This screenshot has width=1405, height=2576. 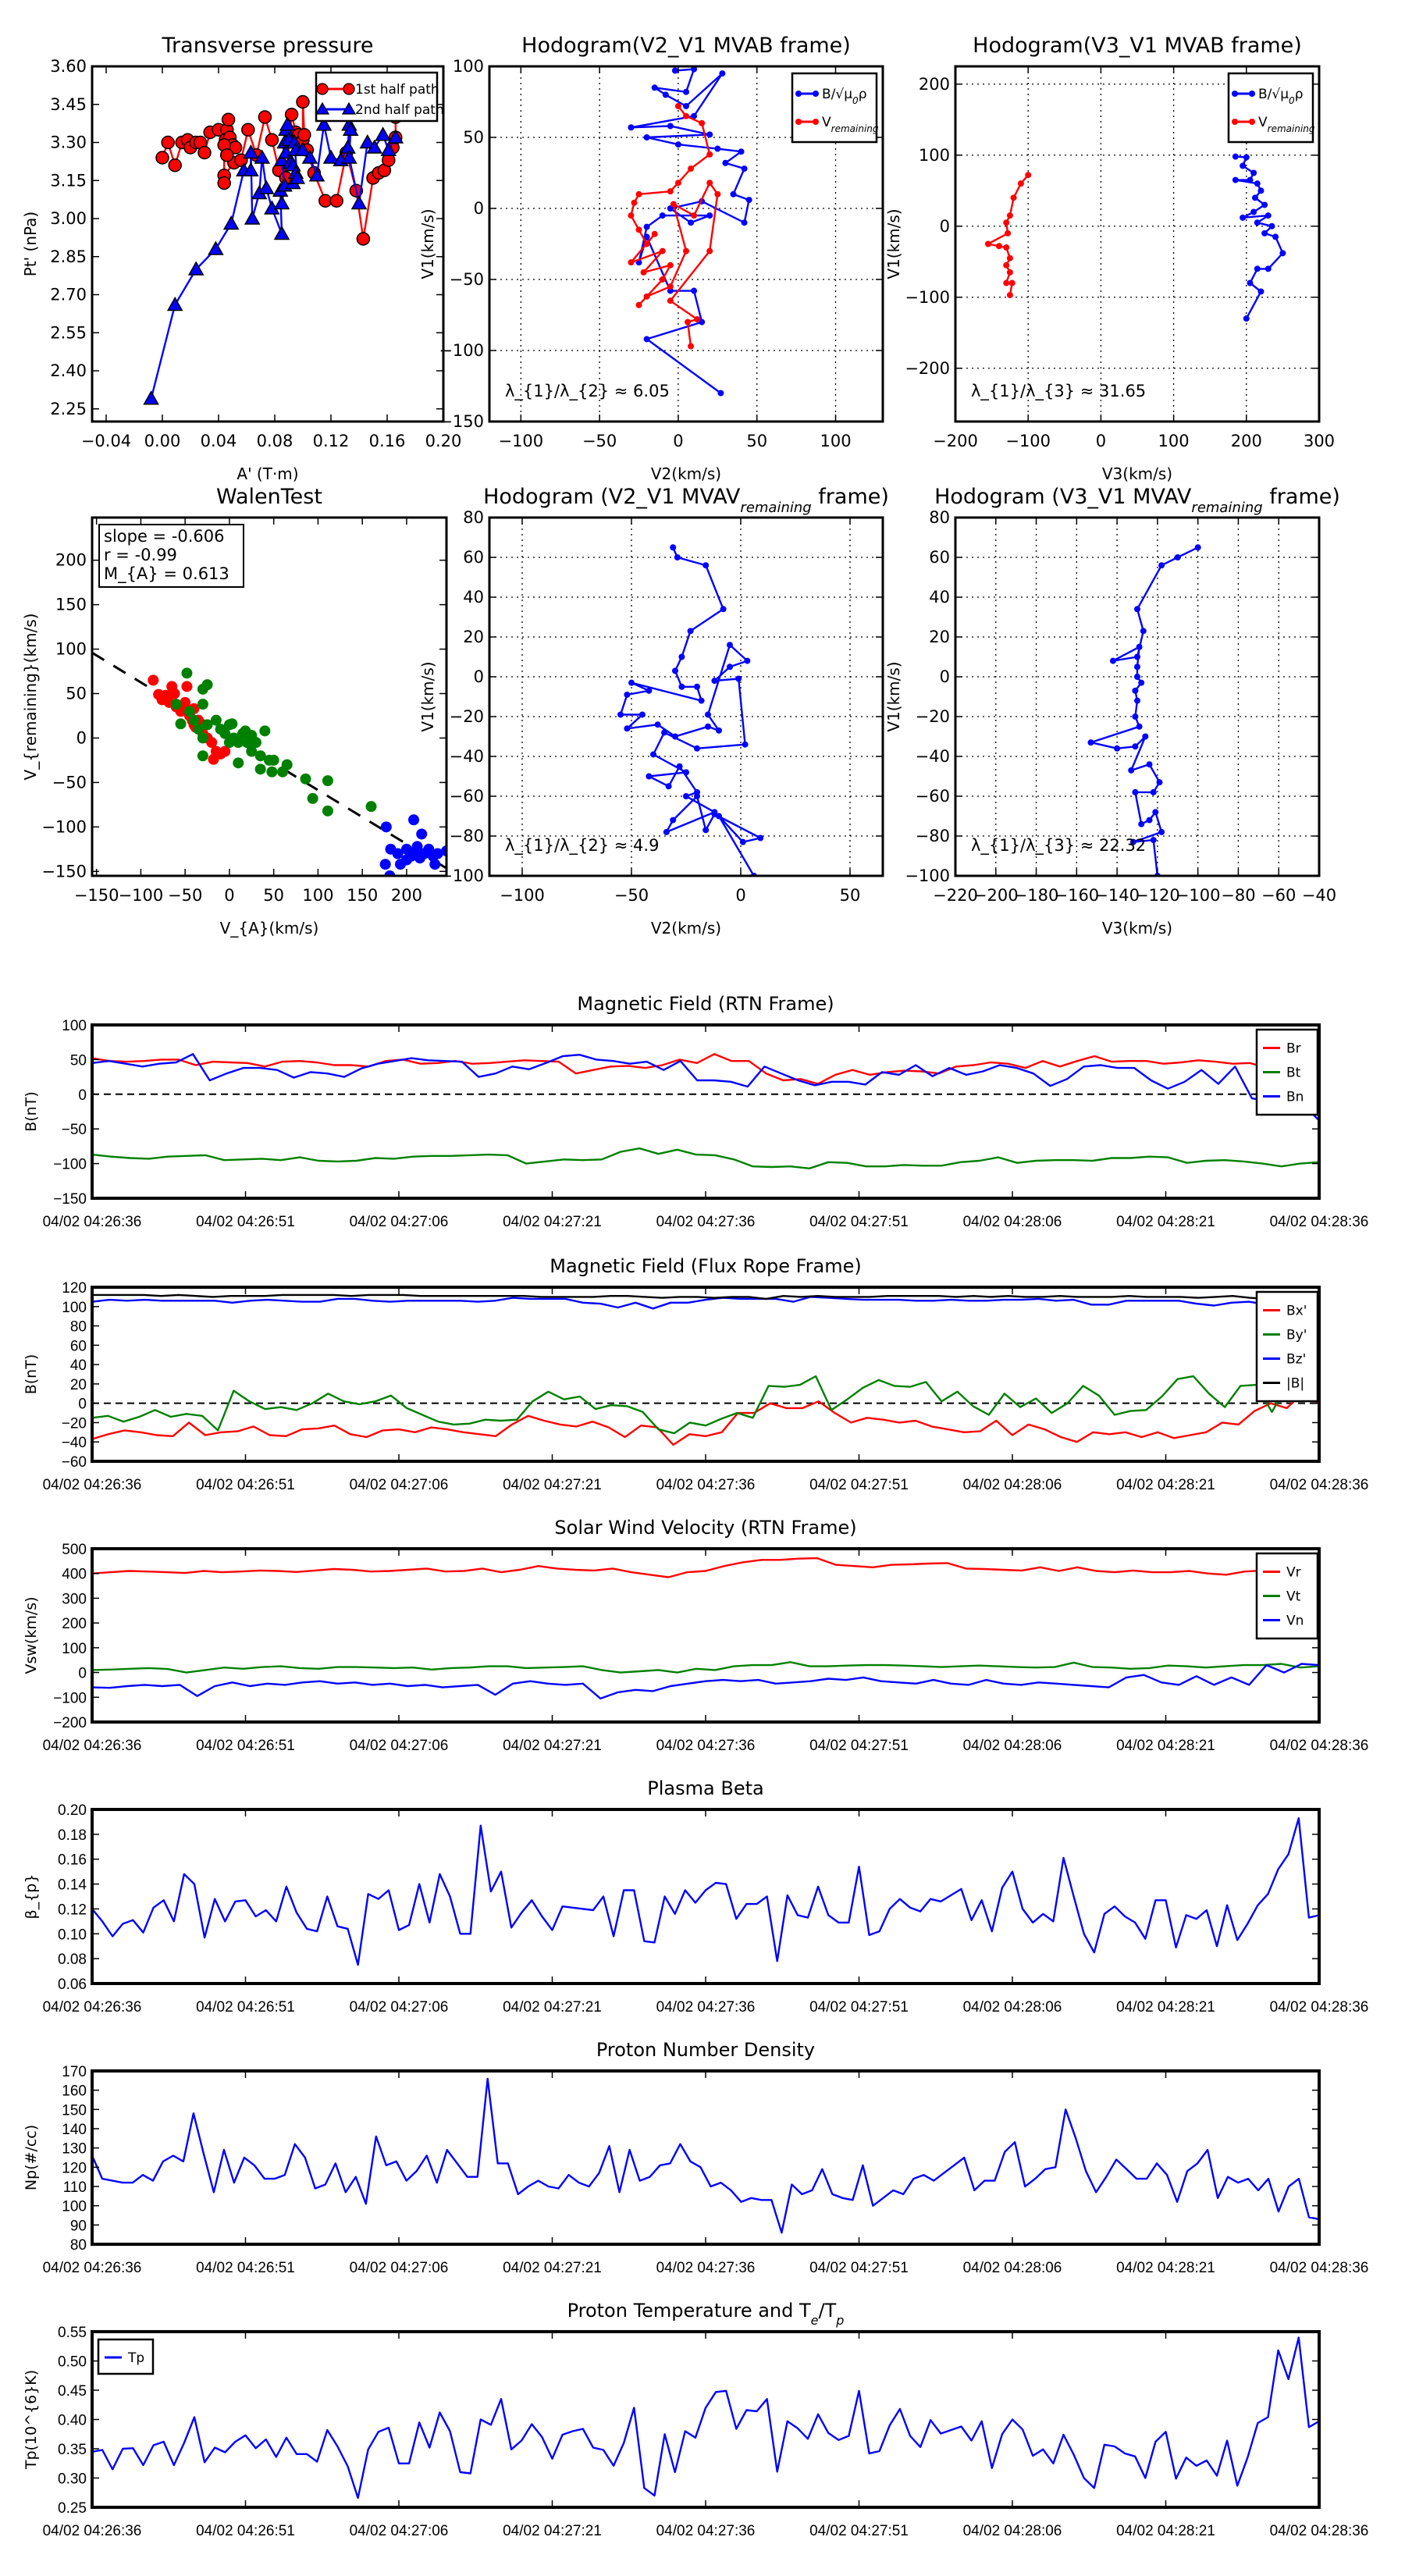 I want to click on chart-title: Solar Wind Velocity (RTN Frame), so click(x=705, y=1528).